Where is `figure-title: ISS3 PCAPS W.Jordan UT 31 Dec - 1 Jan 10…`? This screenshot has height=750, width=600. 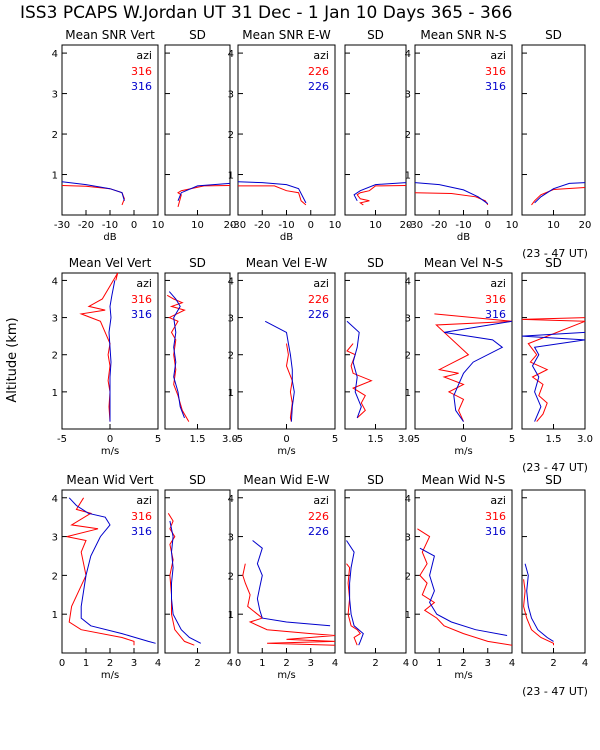
figure-title: ISS3 PCAPS W.Jordan UT 31 Dec - 1 Jan 10… is located at coordinates (266, 13).